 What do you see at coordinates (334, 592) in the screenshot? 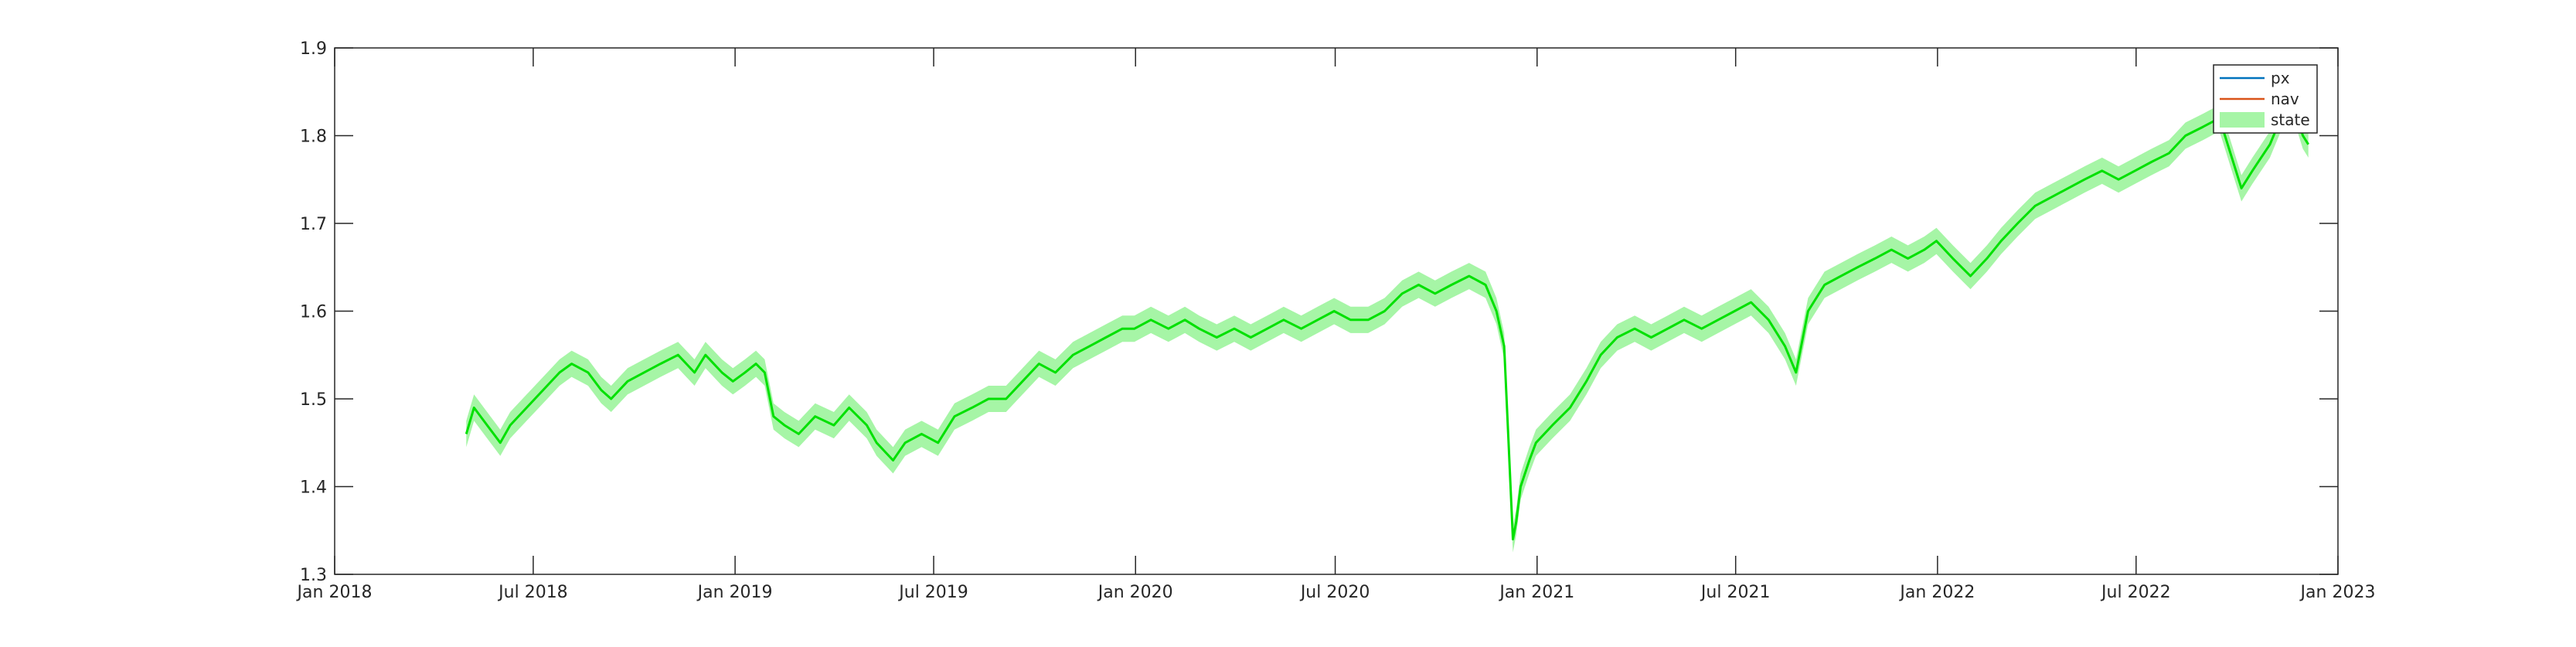
I see `x-tick-label: Jan 2018` at bounding box center [334, 592].